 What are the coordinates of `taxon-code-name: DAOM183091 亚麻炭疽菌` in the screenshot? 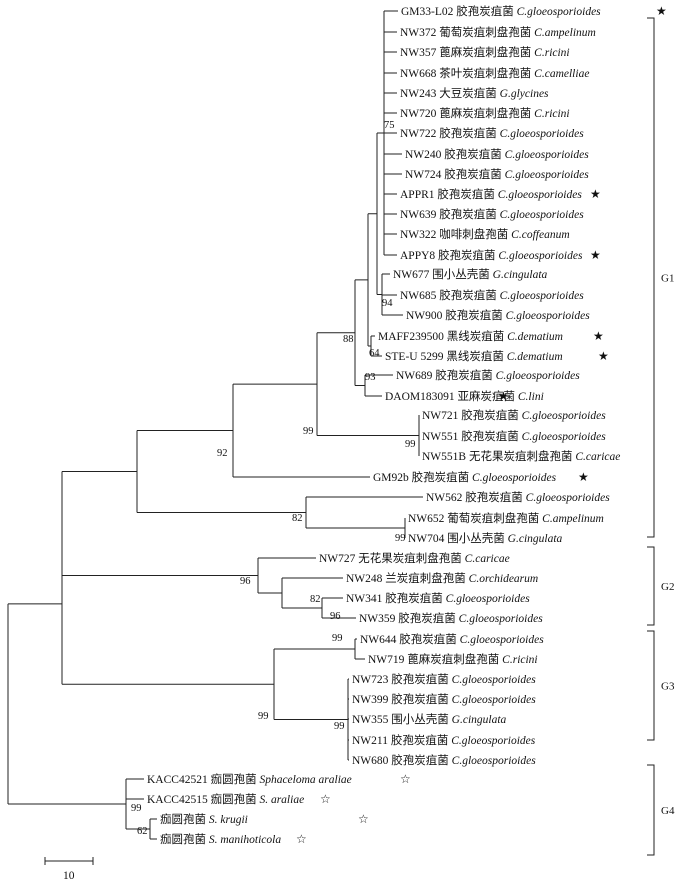 It's located at (451, 396).